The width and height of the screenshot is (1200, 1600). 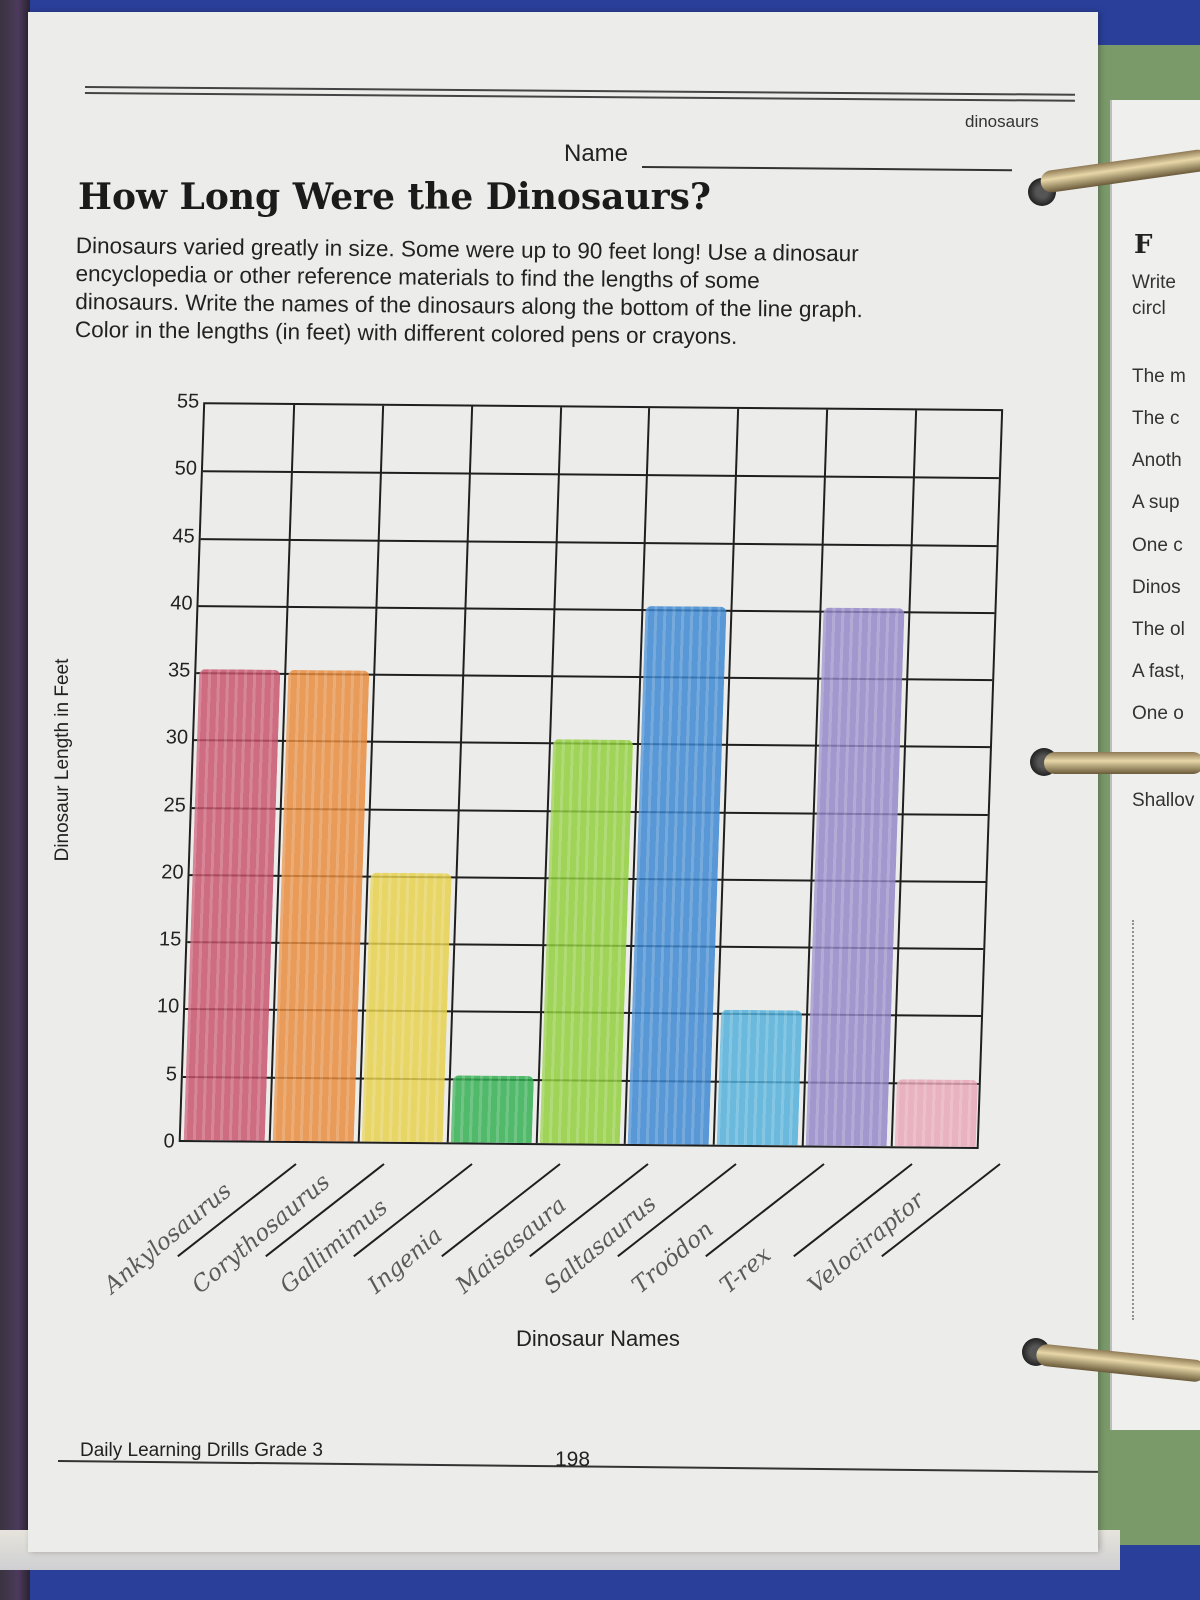 I want to click on next-page-line: A sup, so click(x=1156, y=502).